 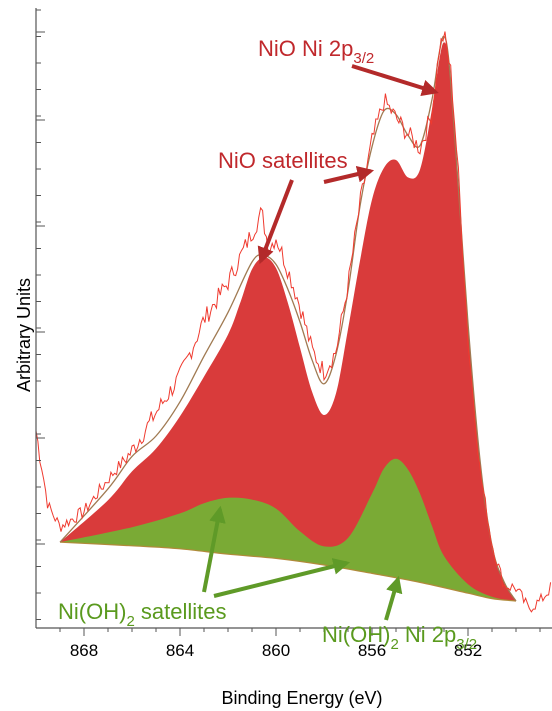 I want to click on x-axis-title: Binding Energy (eV), so click(x=301, y=698).